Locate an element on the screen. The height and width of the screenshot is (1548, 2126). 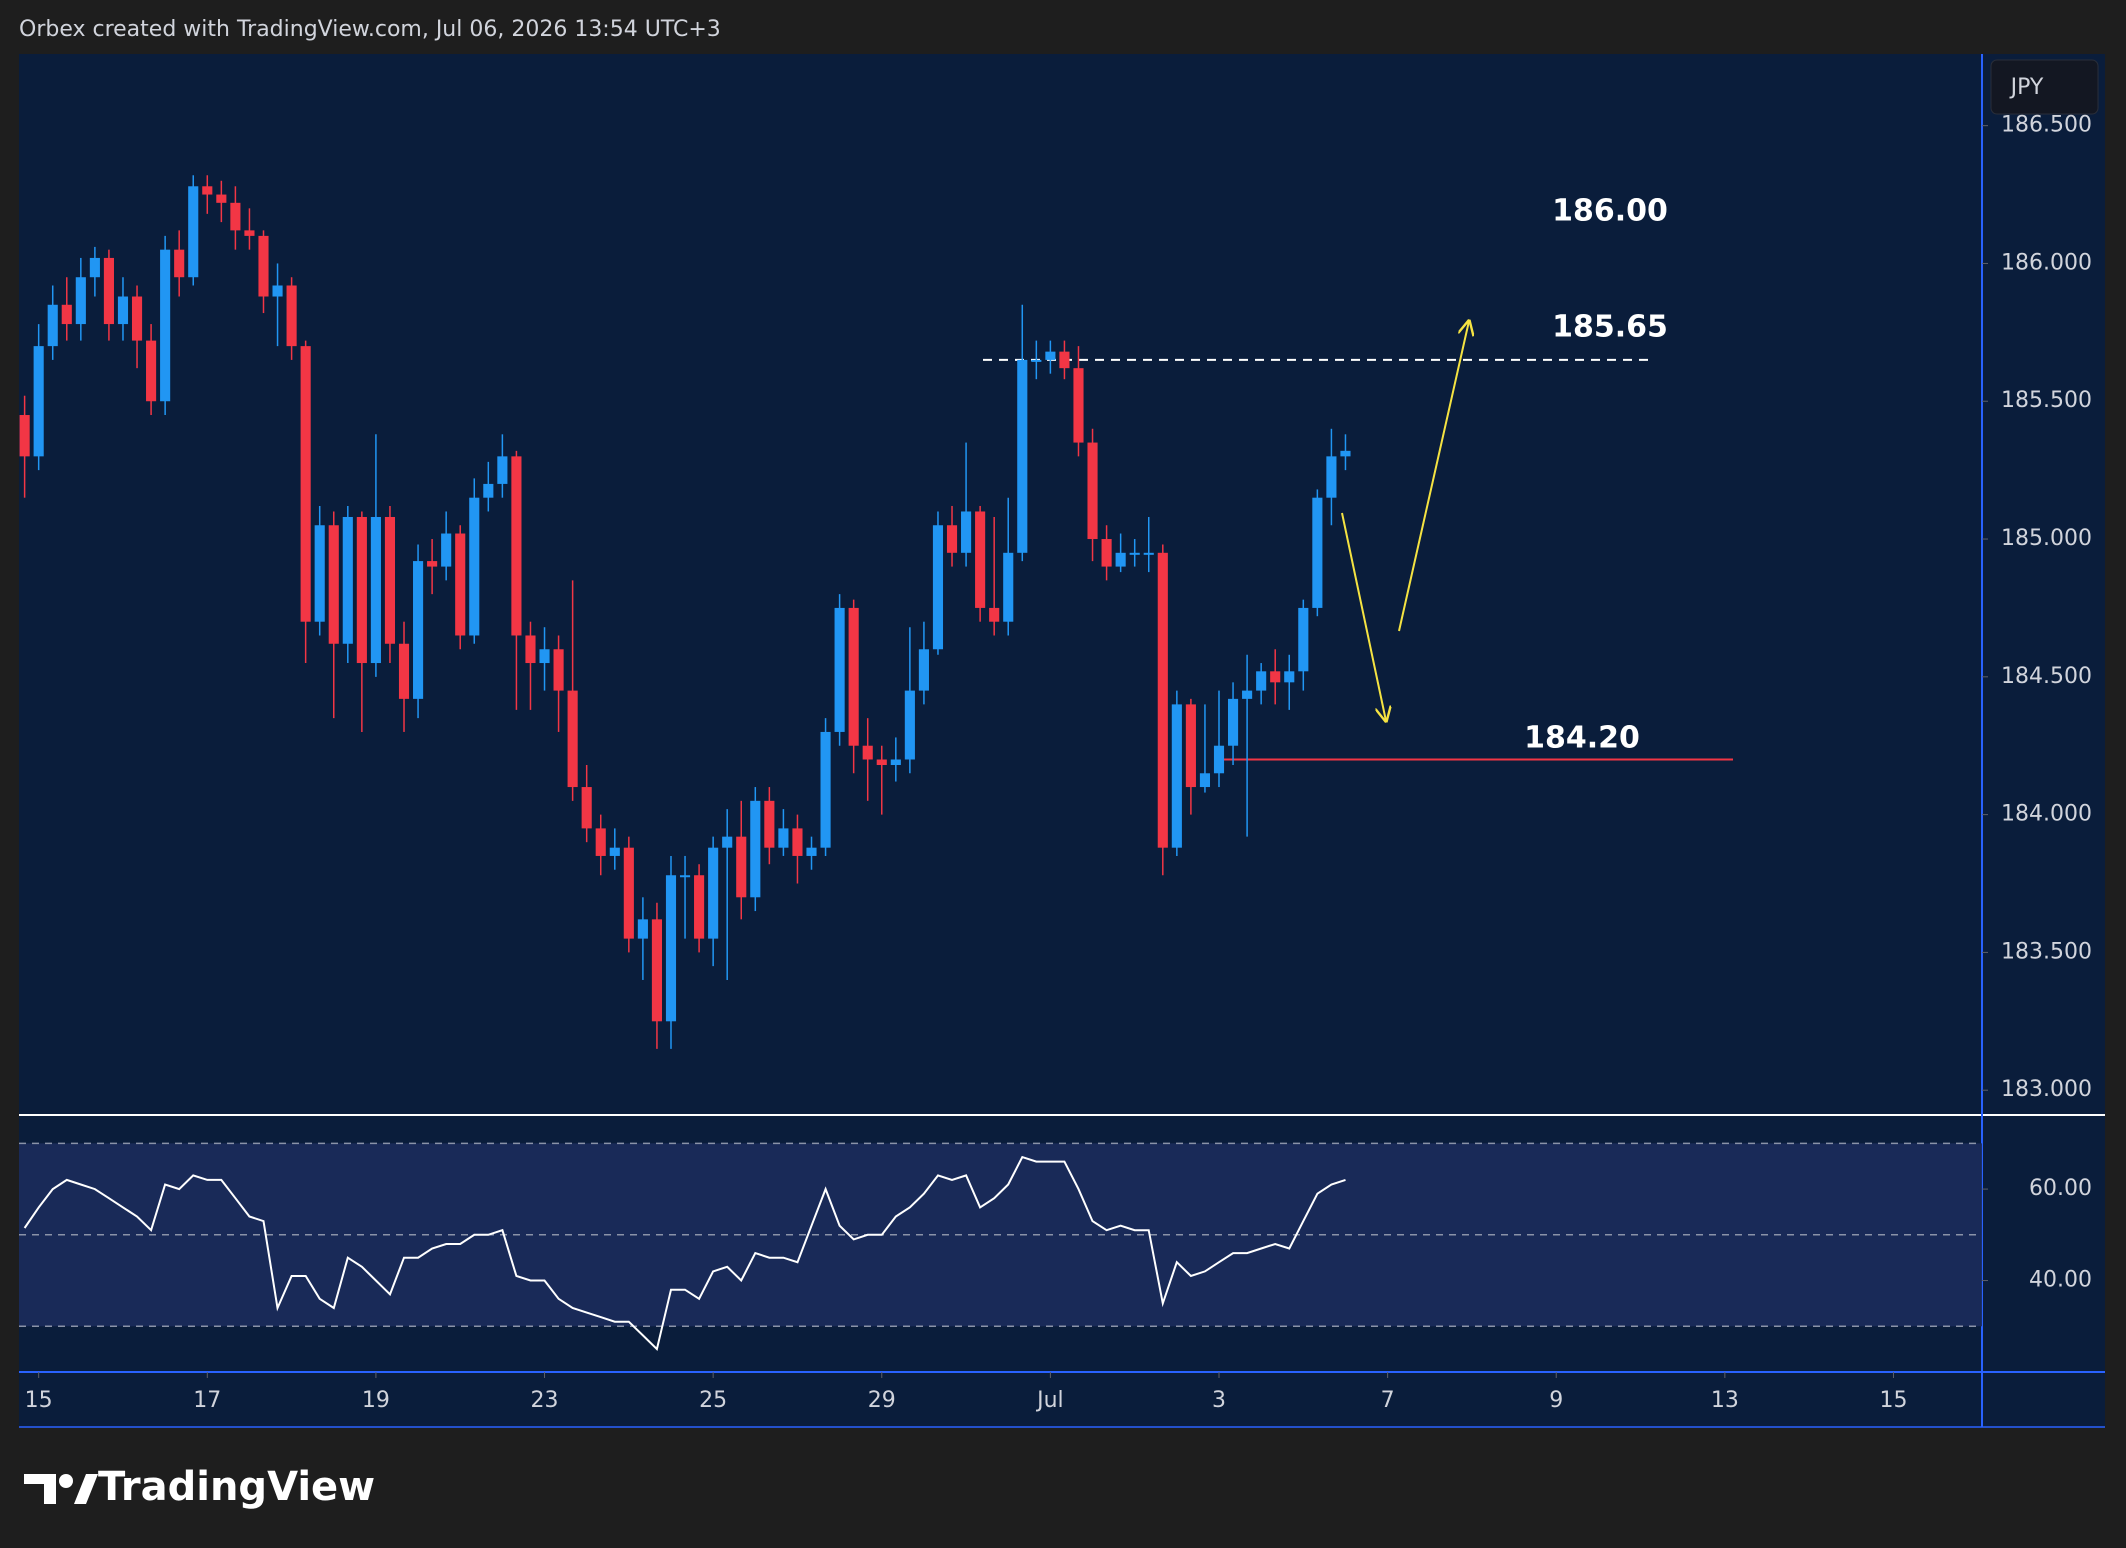
y-tick-label: 185.500 is located at coordinates (2046, 400).